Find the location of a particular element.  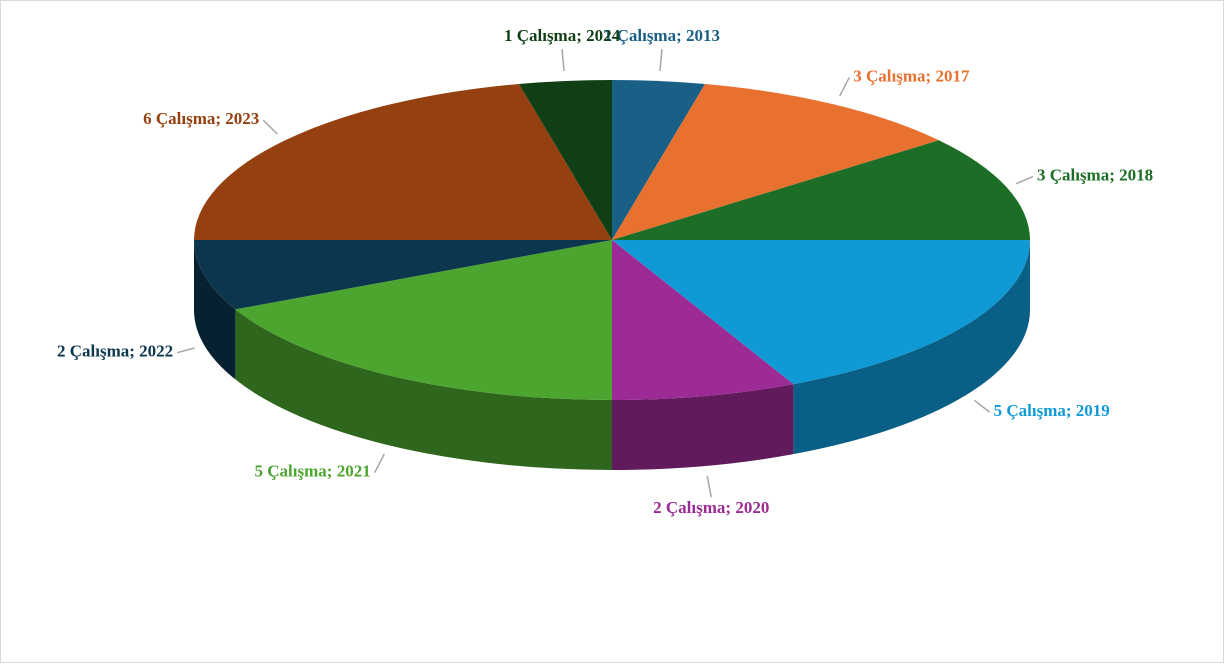

data-label: 3 Çalışma; 2018 is located at coordinates (1095, 174).